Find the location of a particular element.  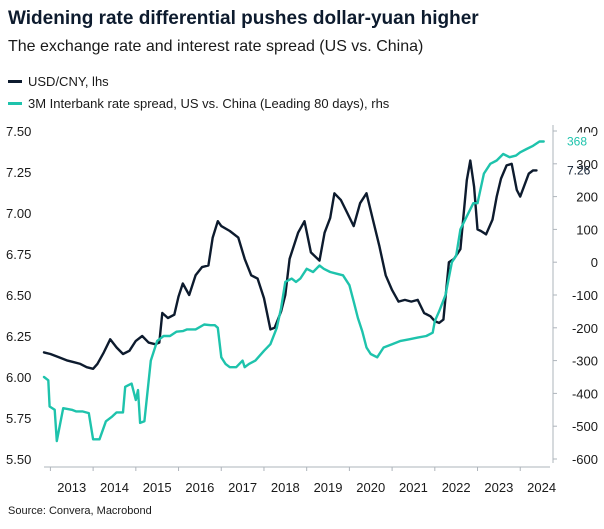

x-tick-label: 2016 is located at coordinates (199, 487).